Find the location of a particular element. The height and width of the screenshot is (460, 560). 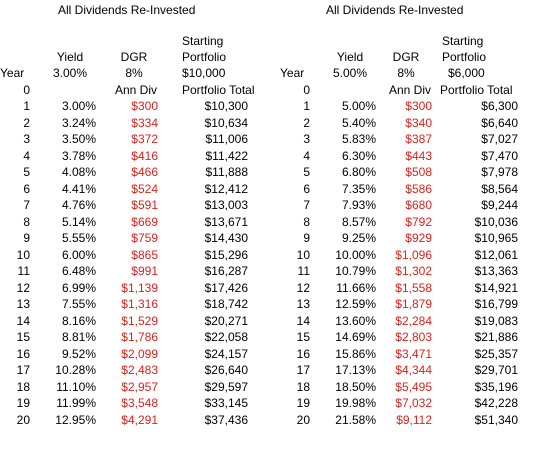

annual-dividend-cell: $1,302 is located at coordinates (413, 271).